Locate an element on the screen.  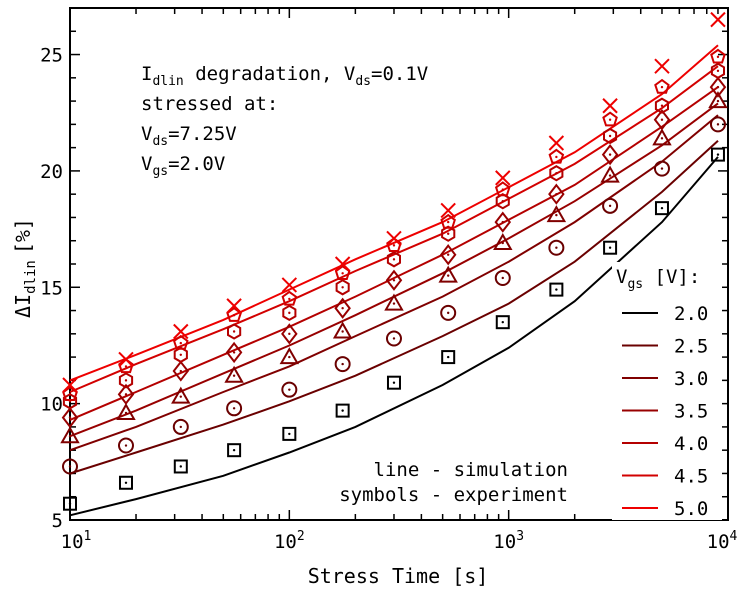
notes-background is located at coordinates (444, 481).